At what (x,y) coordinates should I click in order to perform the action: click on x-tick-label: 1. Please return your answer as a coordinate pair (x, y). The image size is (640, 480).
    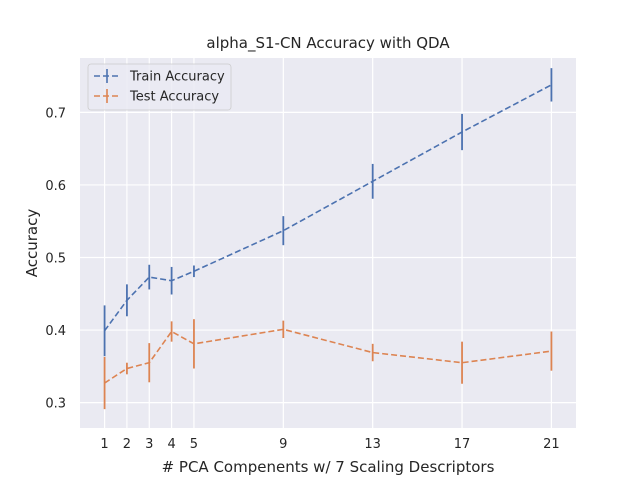
    Looking at the image, I should click on (104, 444).